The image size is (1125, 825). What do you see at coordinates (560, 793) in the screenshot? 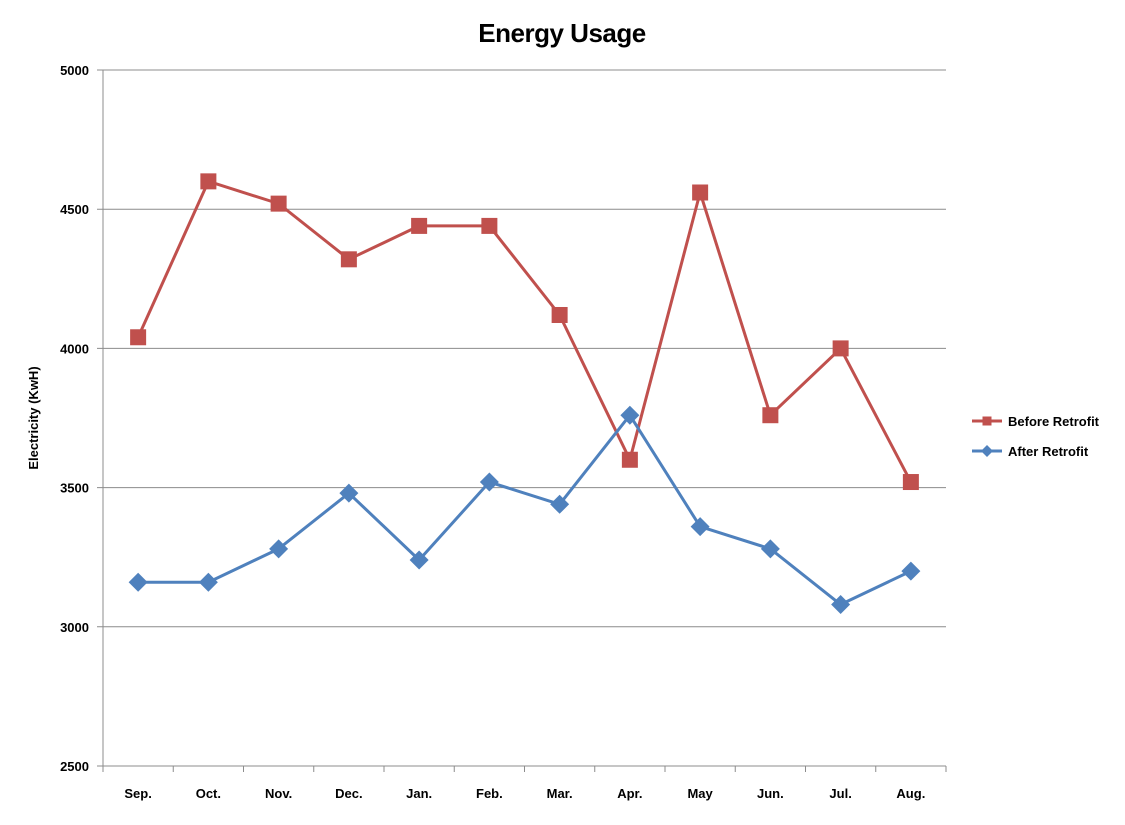
I see `x-tick-label: Mar.` at bounding box center [560, 793].